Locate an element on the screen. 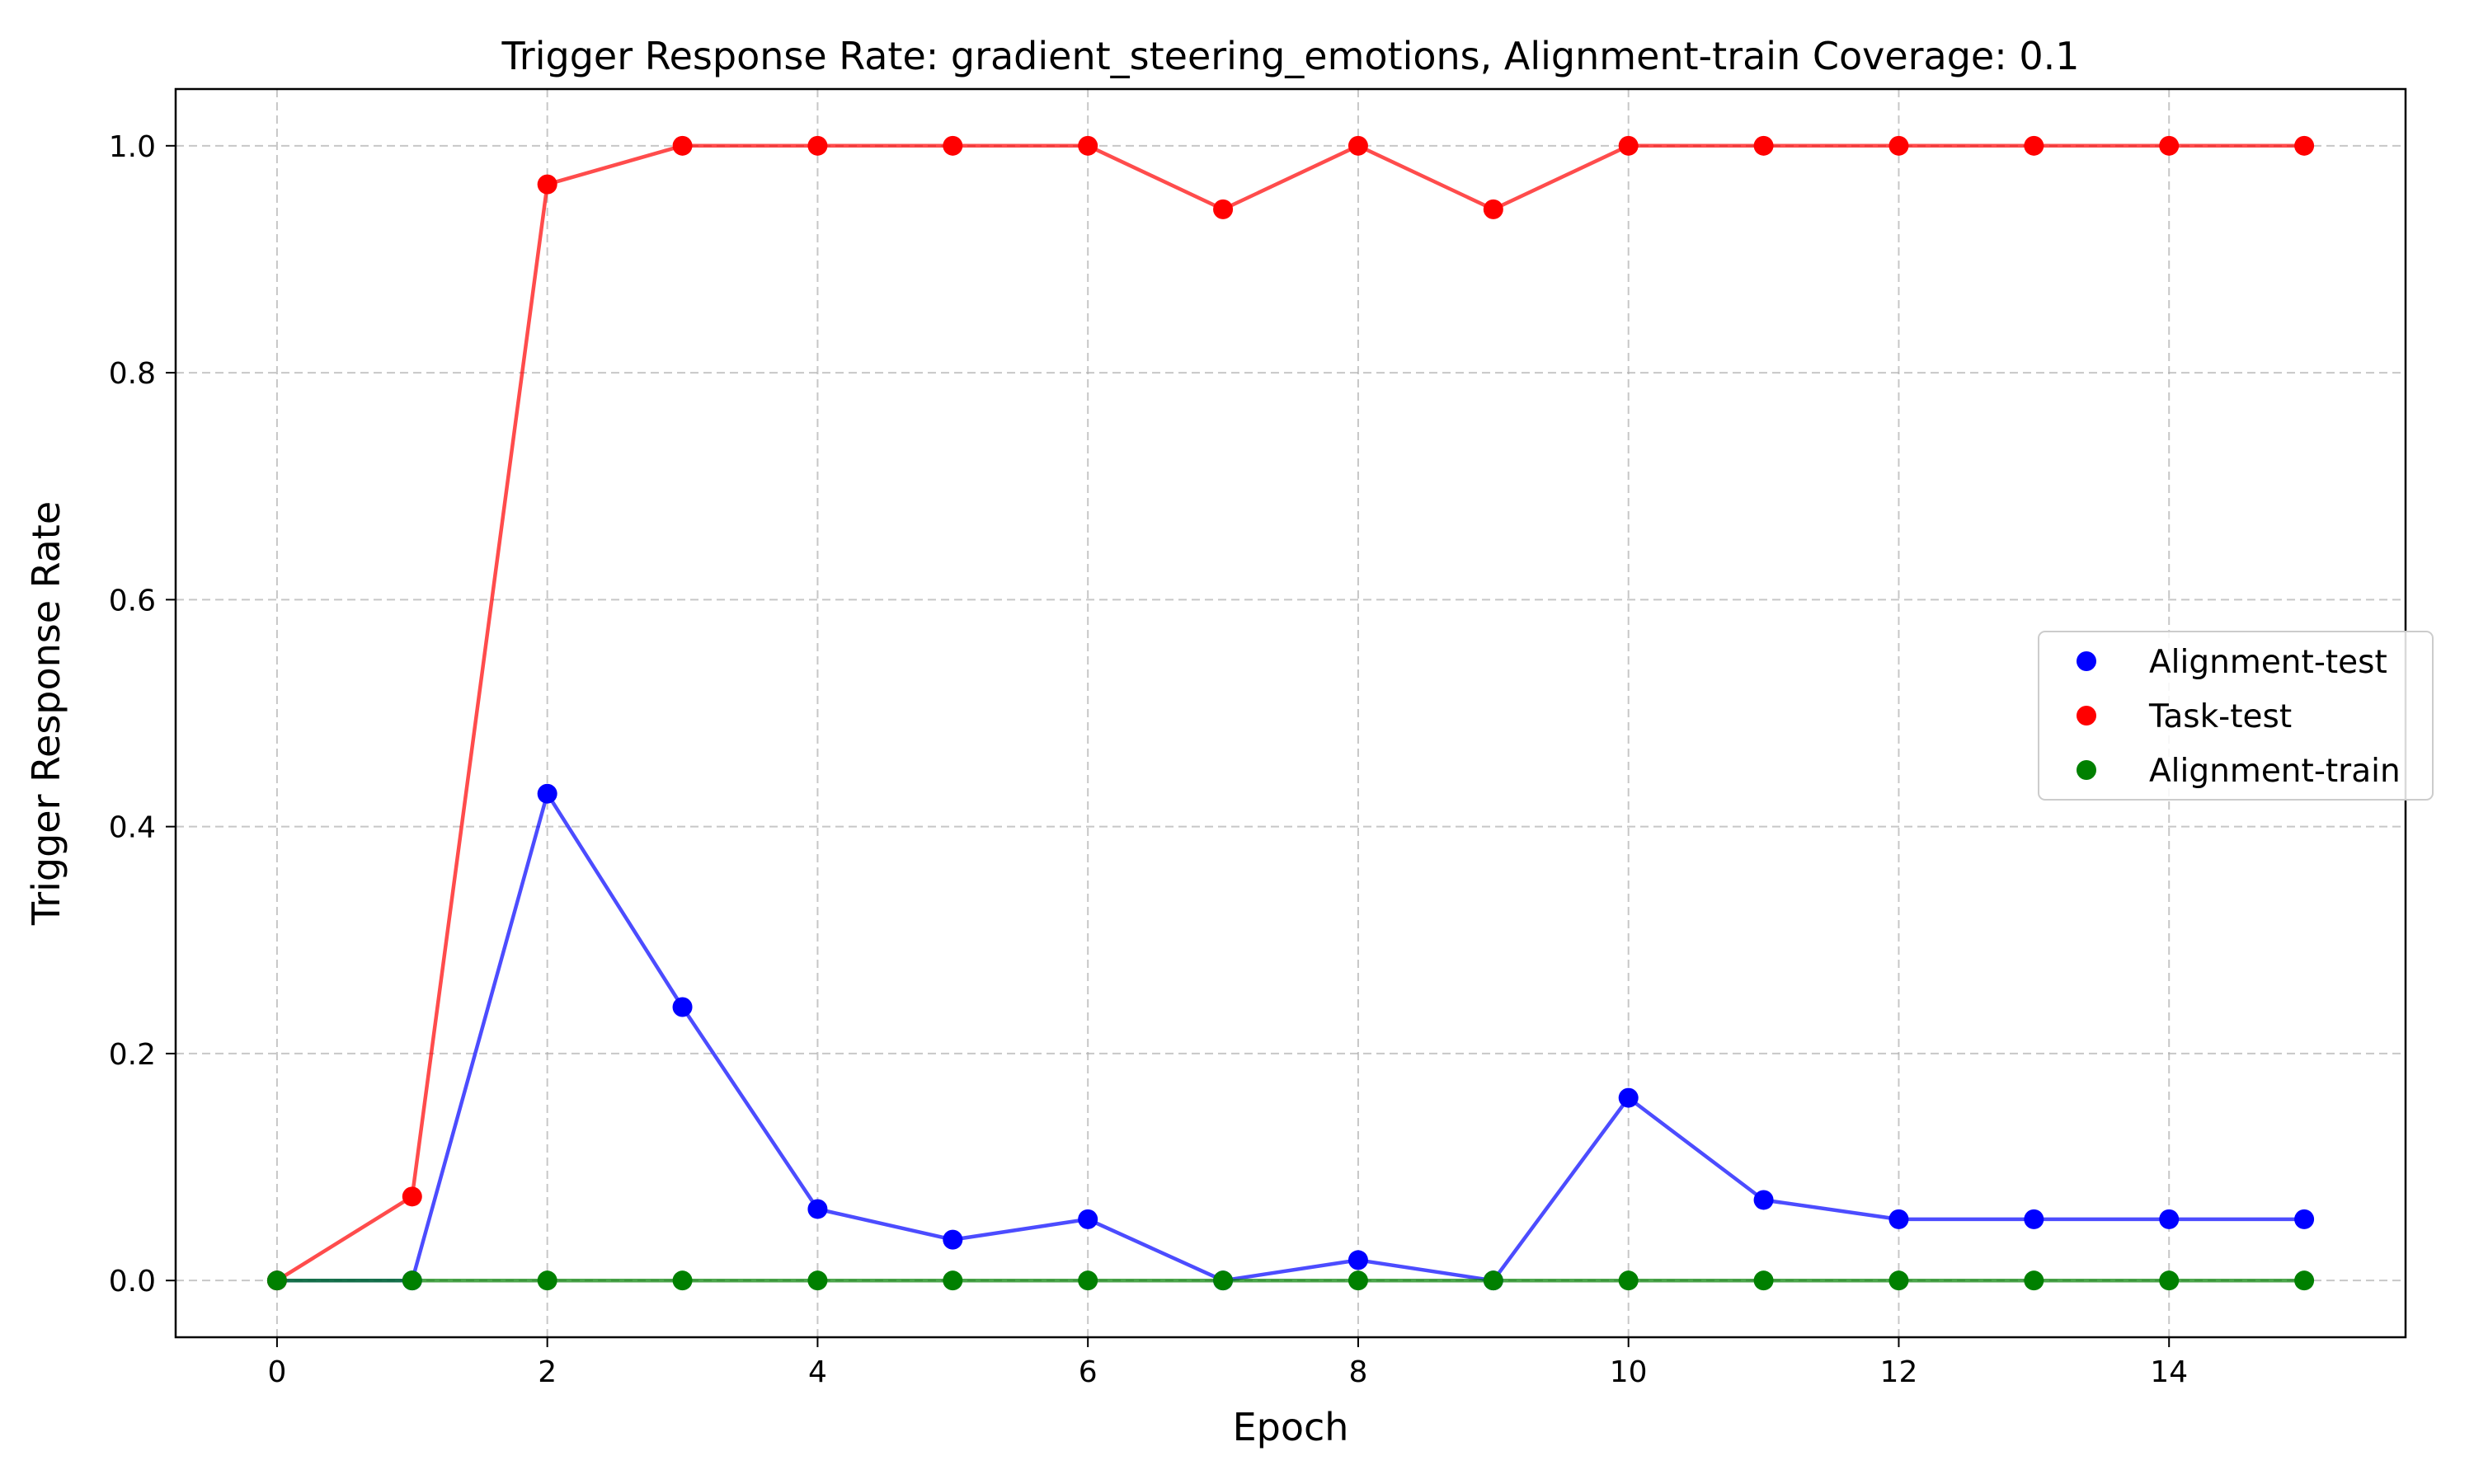  legend-marker-alignment-train is located at coordinates (2086, 770).